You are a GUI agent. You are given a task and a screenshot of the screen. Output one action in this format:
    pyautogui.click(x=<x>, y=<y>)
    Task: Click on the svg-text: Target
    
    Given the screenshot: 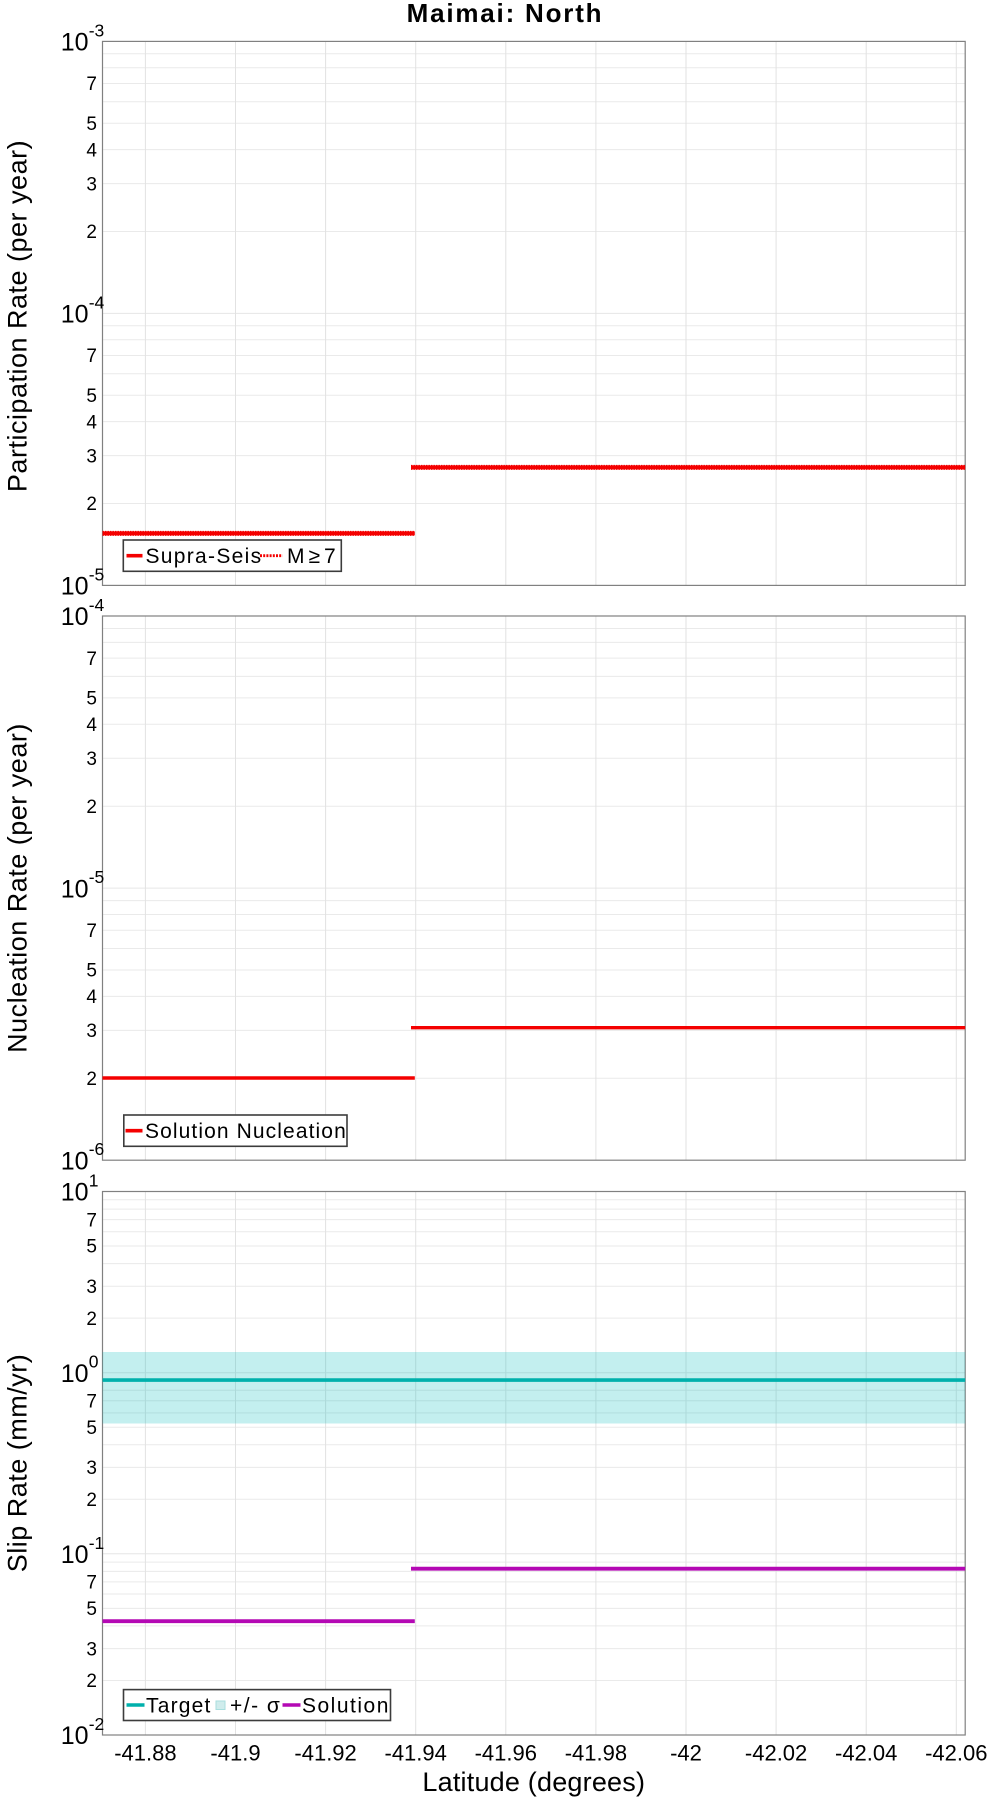 What is the action you would take?
    pyautogui.click(x=179, y=1706)
    